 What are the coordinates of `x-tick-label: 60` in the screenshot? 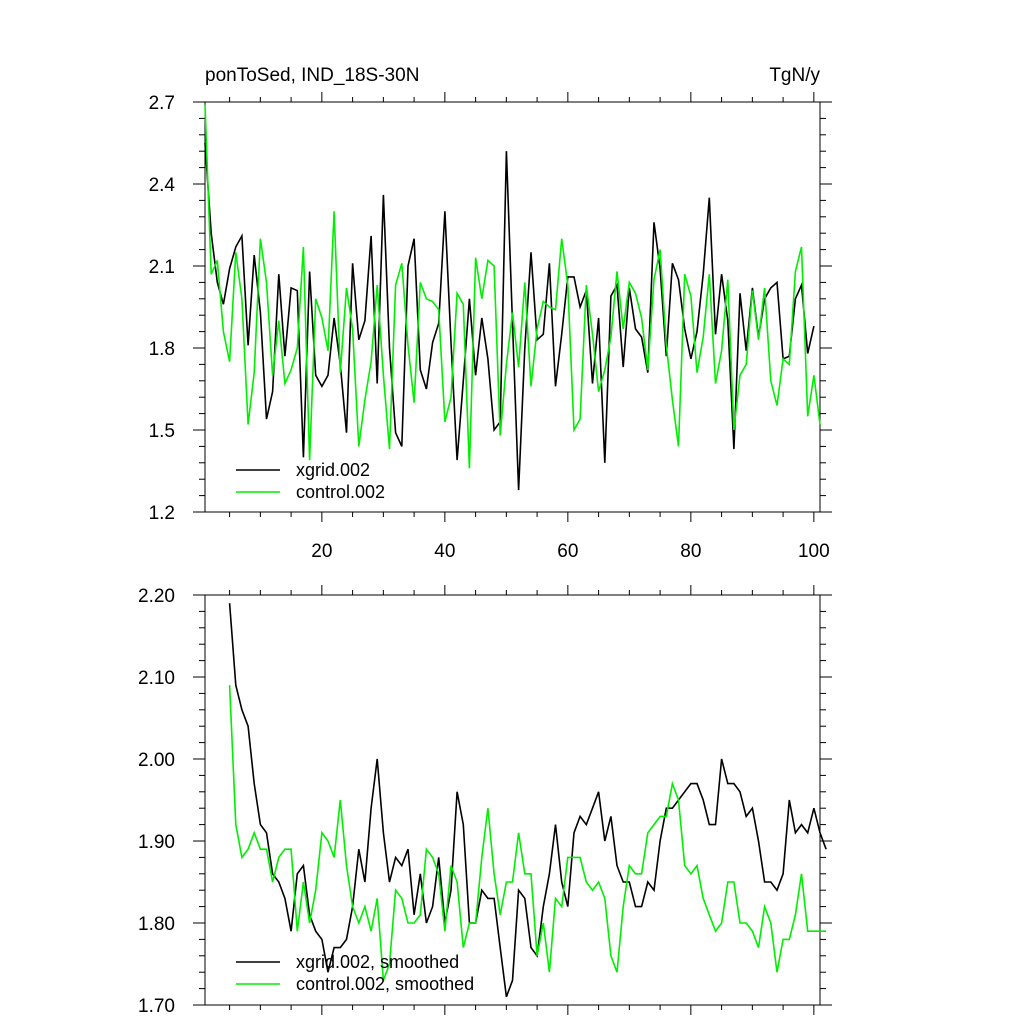 It's located at (567, 551).